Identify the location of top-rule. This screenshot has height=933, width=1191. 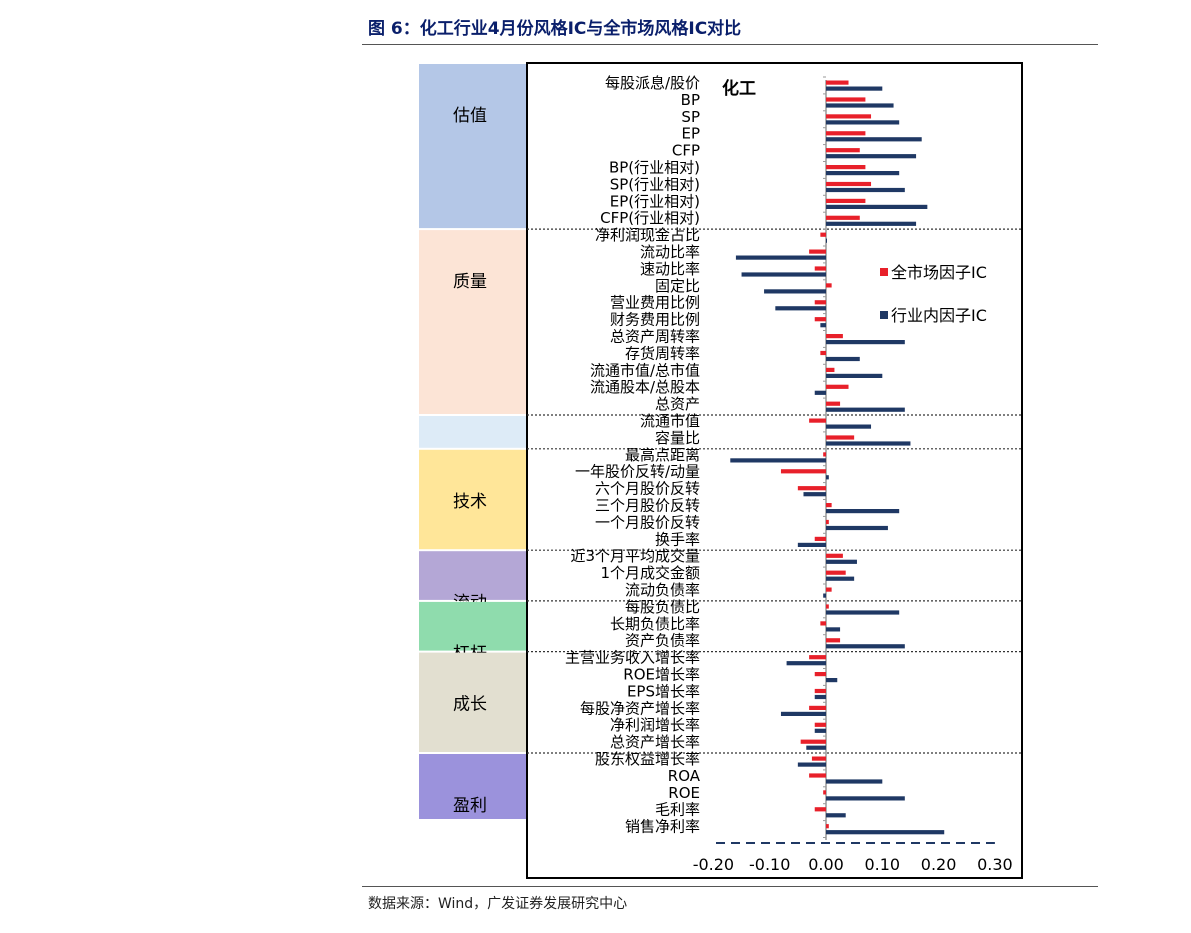
(730, 44).